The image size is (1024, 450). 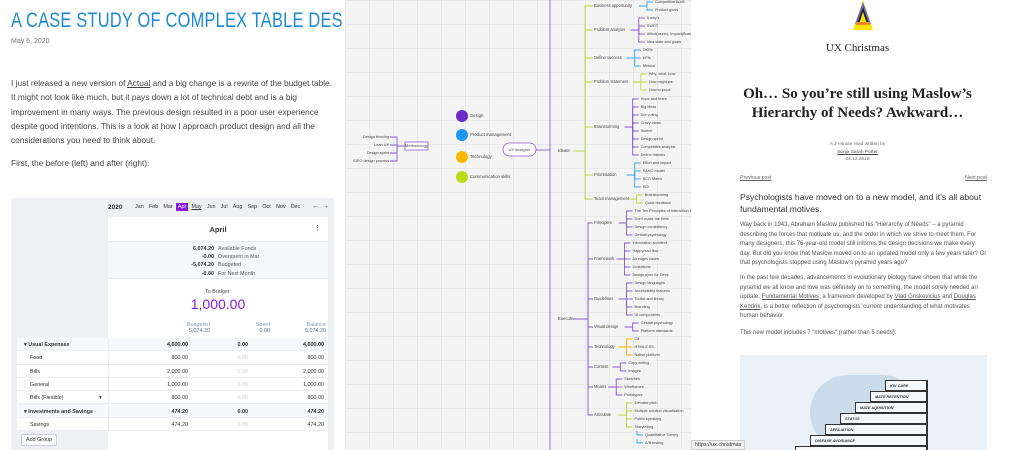 I want to click on leaf-label: Big ideas, so click(x=649, y=107).